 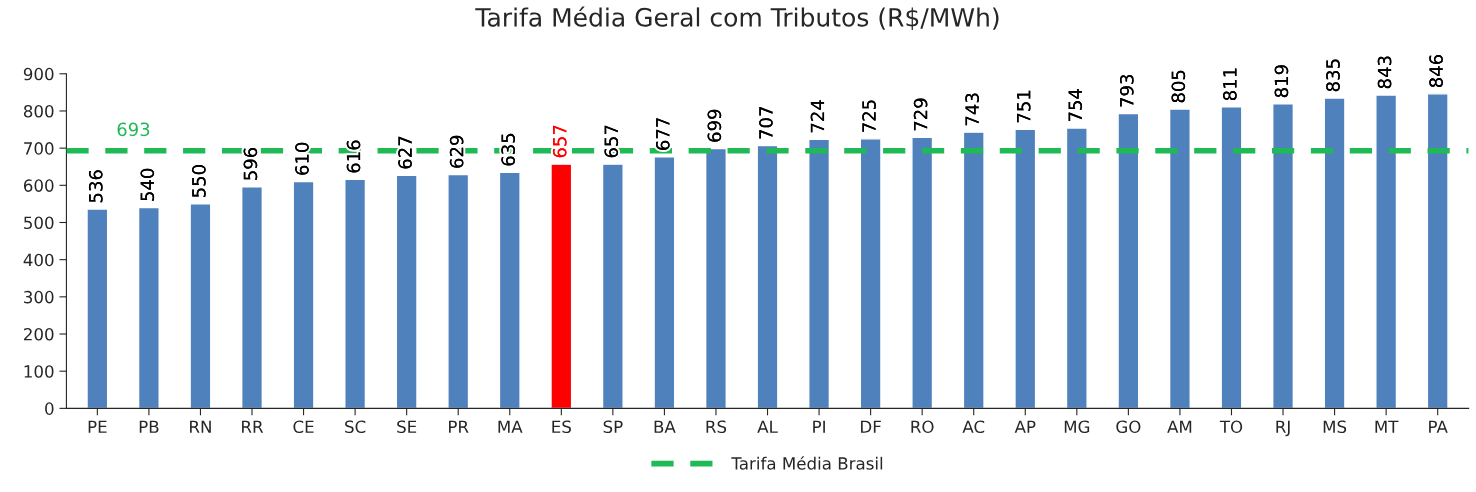 What do you see at coordinates (508, 149) in the screenshot?
I see `data-label: 635` at bounding box center [508, 149].